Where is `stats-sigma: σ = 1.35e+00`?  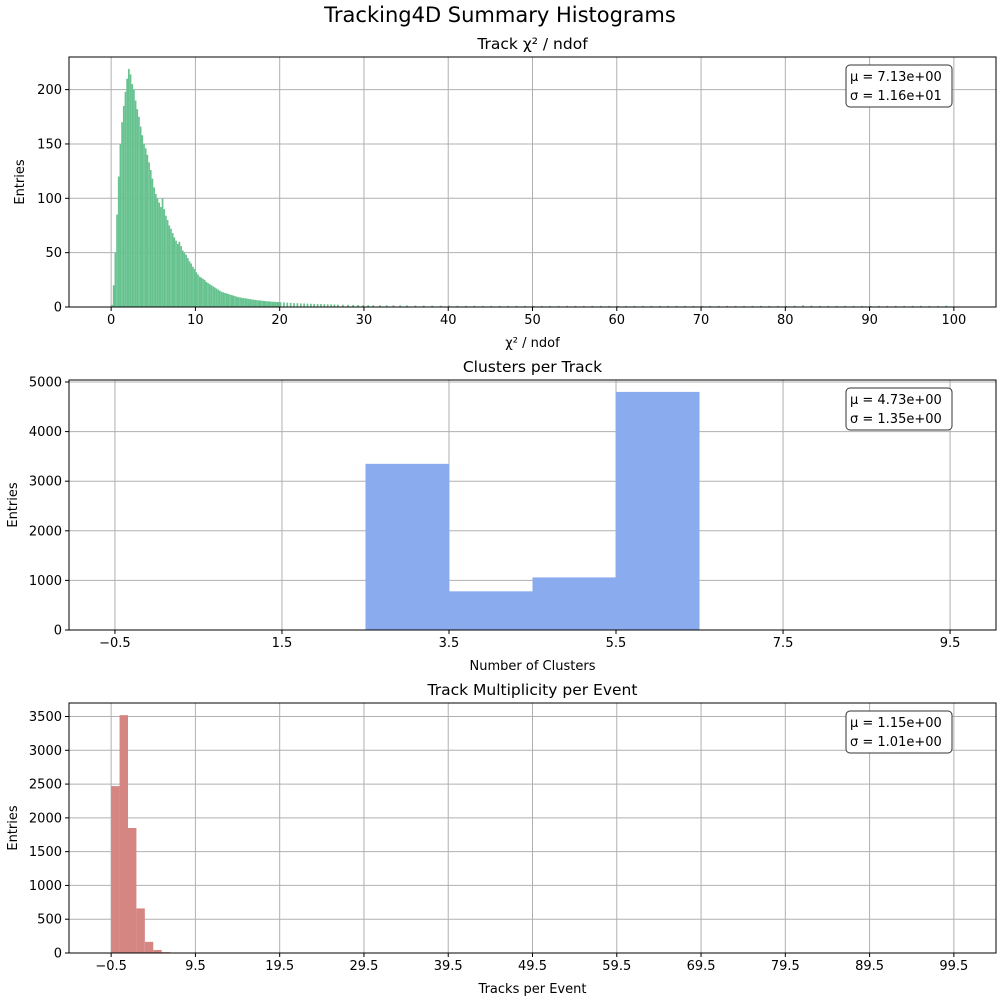 stats-sigma: σ = 1.35e+00 is located at coordinates (896, 419).